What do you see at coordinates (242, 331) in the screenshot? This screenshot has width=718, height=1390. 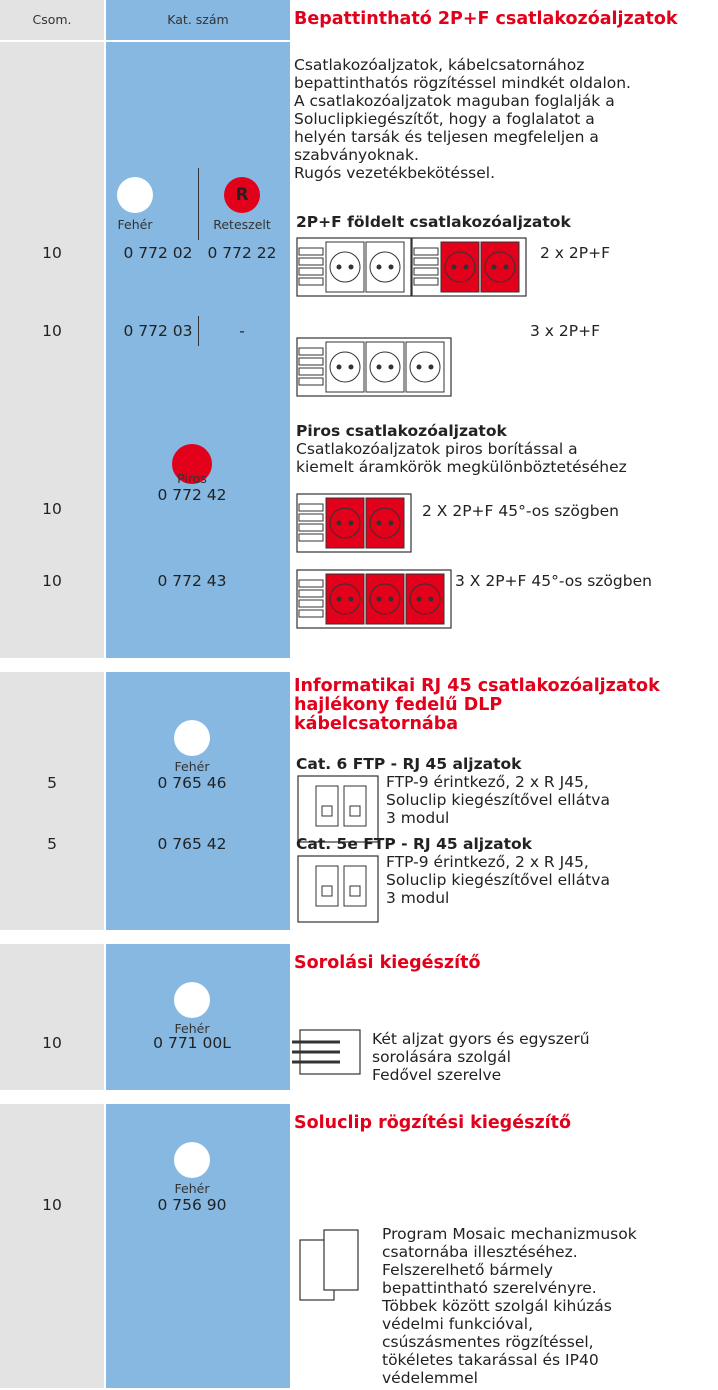 I see `catalog-number: -` at bounding box center [242, 331].